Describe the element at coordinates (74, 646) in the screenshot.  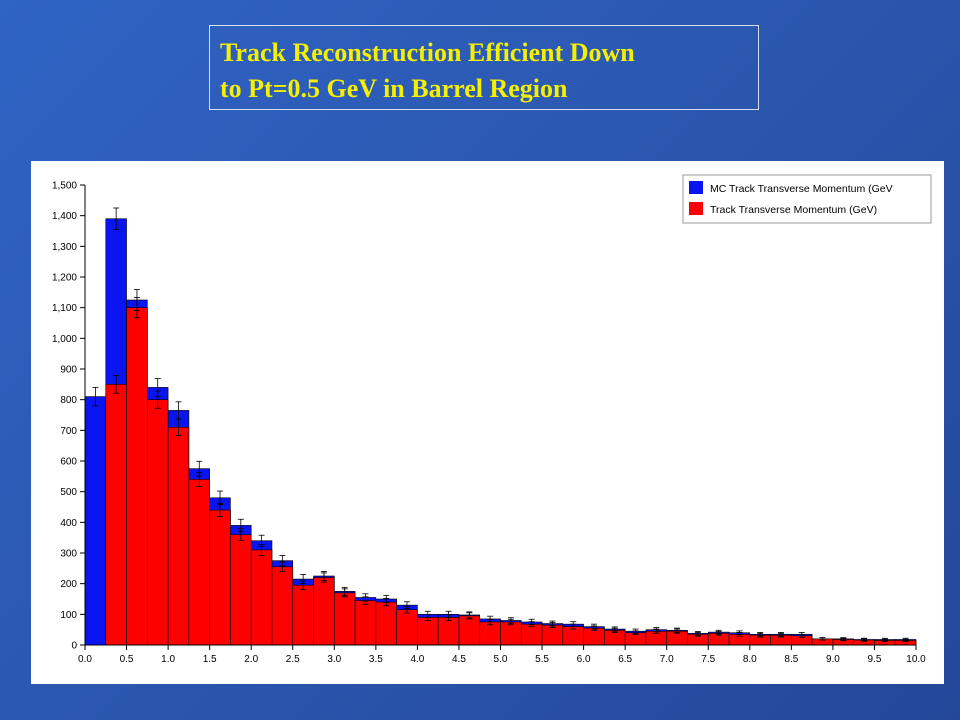
I see `y-tick-label: 0` at that location.